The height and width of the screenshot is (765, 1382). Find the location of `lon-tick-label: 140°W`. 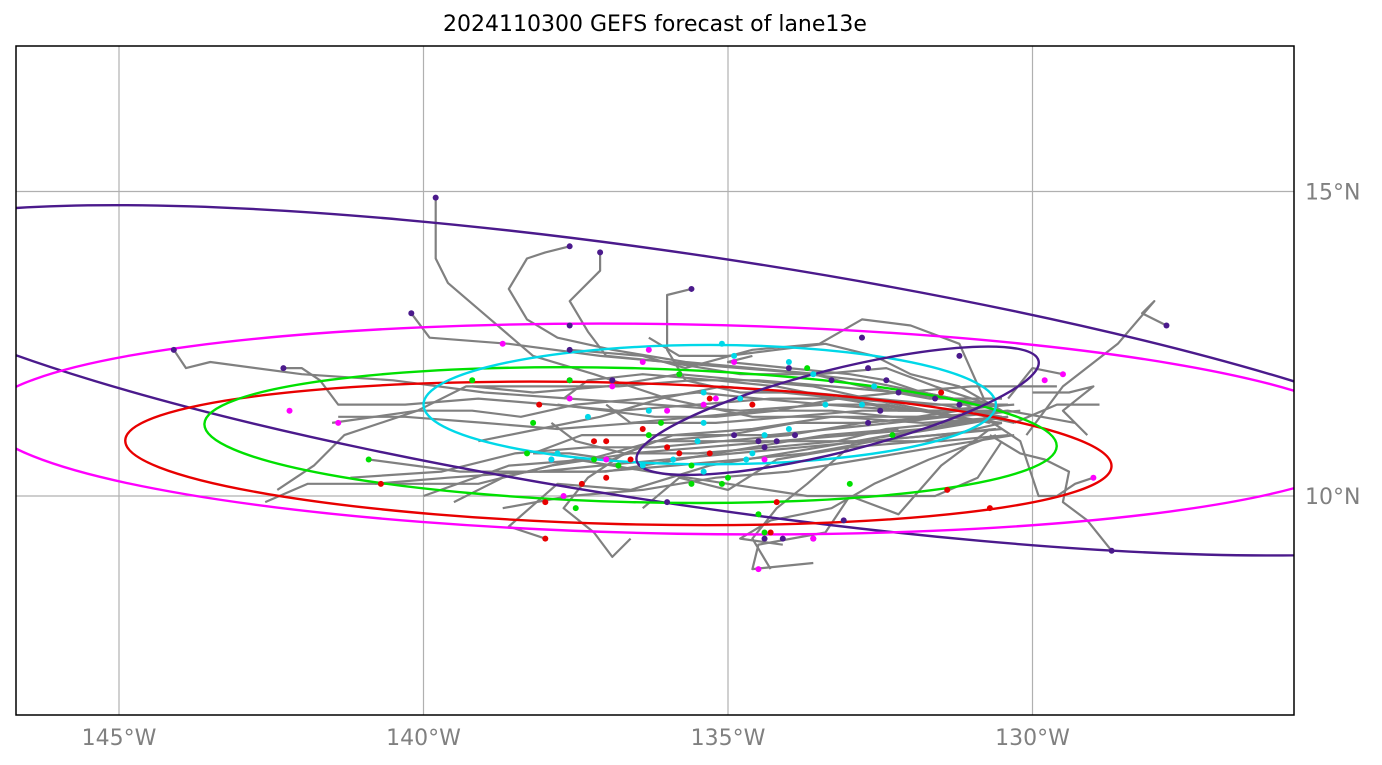

lon-tick-label: 140°W is located at coordinates (423, 738).